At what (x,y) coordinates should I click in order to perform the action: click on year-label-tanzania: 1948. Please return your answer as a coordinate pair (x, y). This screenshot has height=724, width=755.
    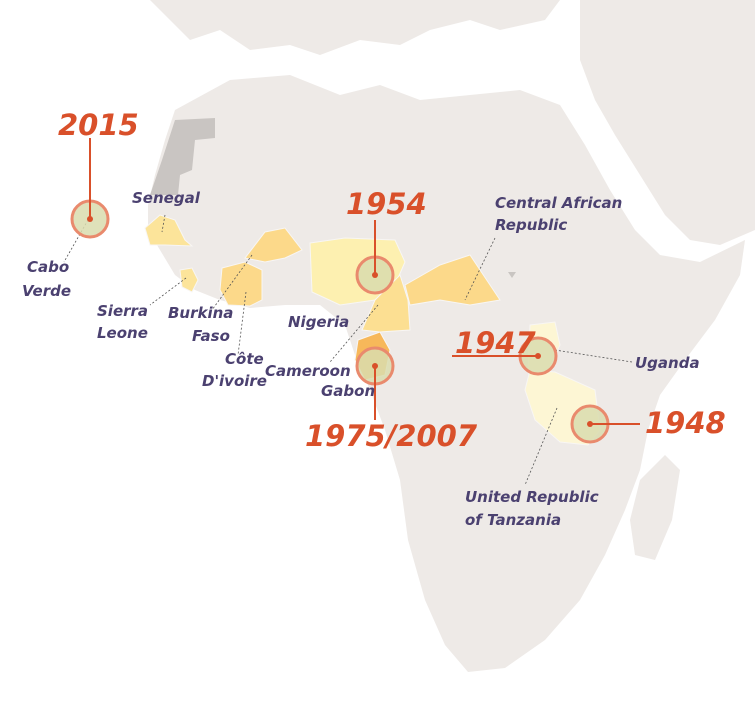
    Looking at the image, I should click on (685, 423).